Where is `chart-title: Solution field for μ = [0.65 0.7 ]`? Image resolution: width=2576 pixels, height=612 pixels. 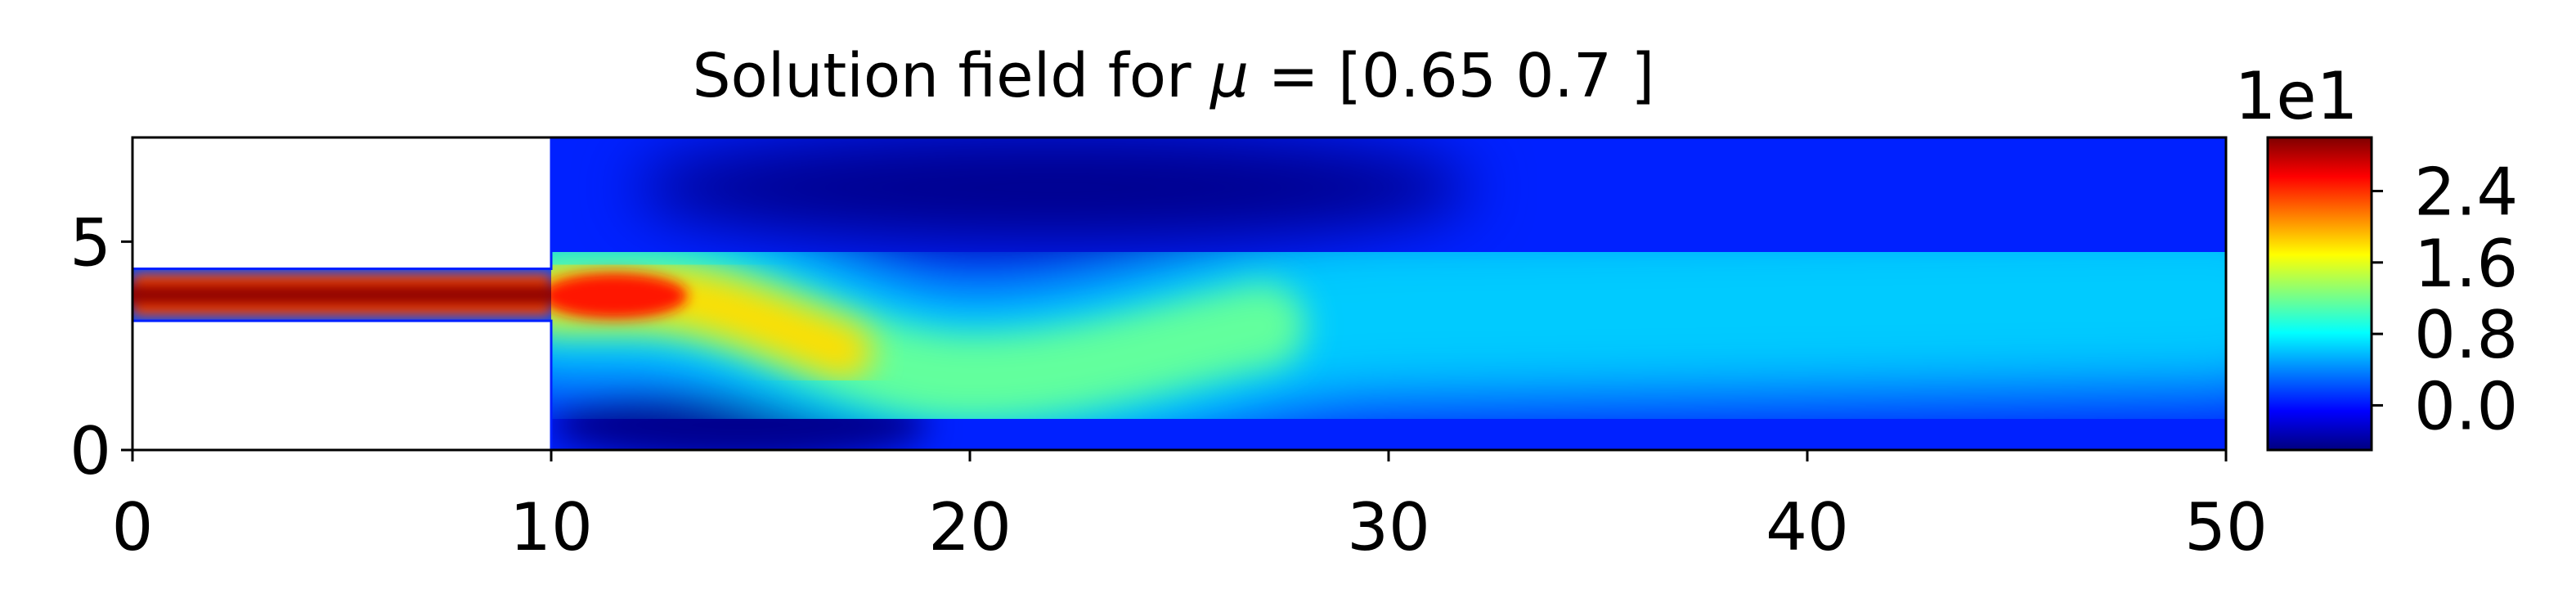 chart-title: Solution field for μ = [0.65 0.7 ] is located at coordinates (1174, 76).